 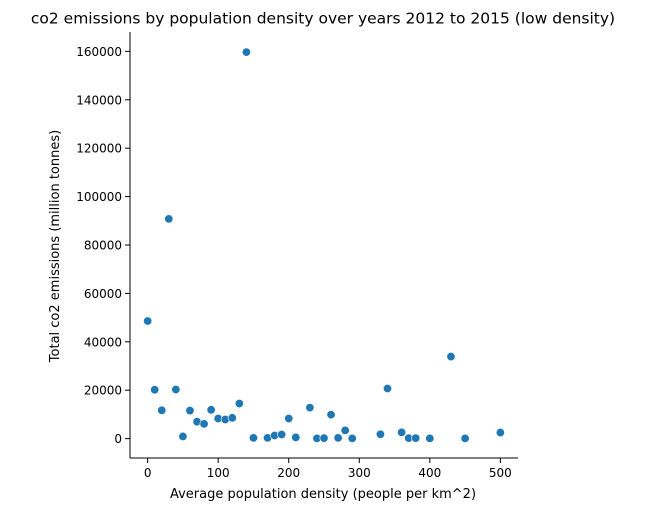 I want to click on y-tick-label: 140000, so click(x=99, y=100).